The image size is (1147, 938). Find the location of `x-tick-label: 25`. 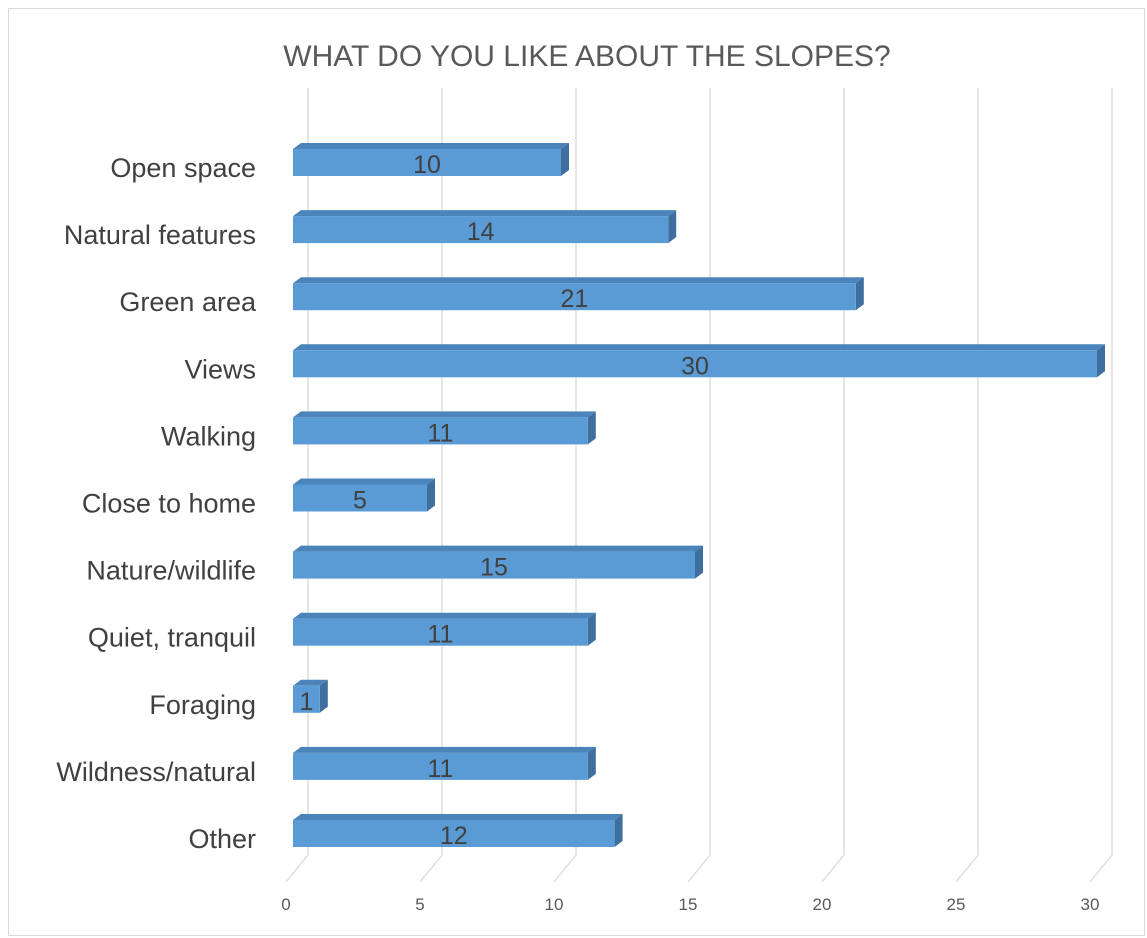

x-tick-label: 25 is located at coordinates (956, 904).